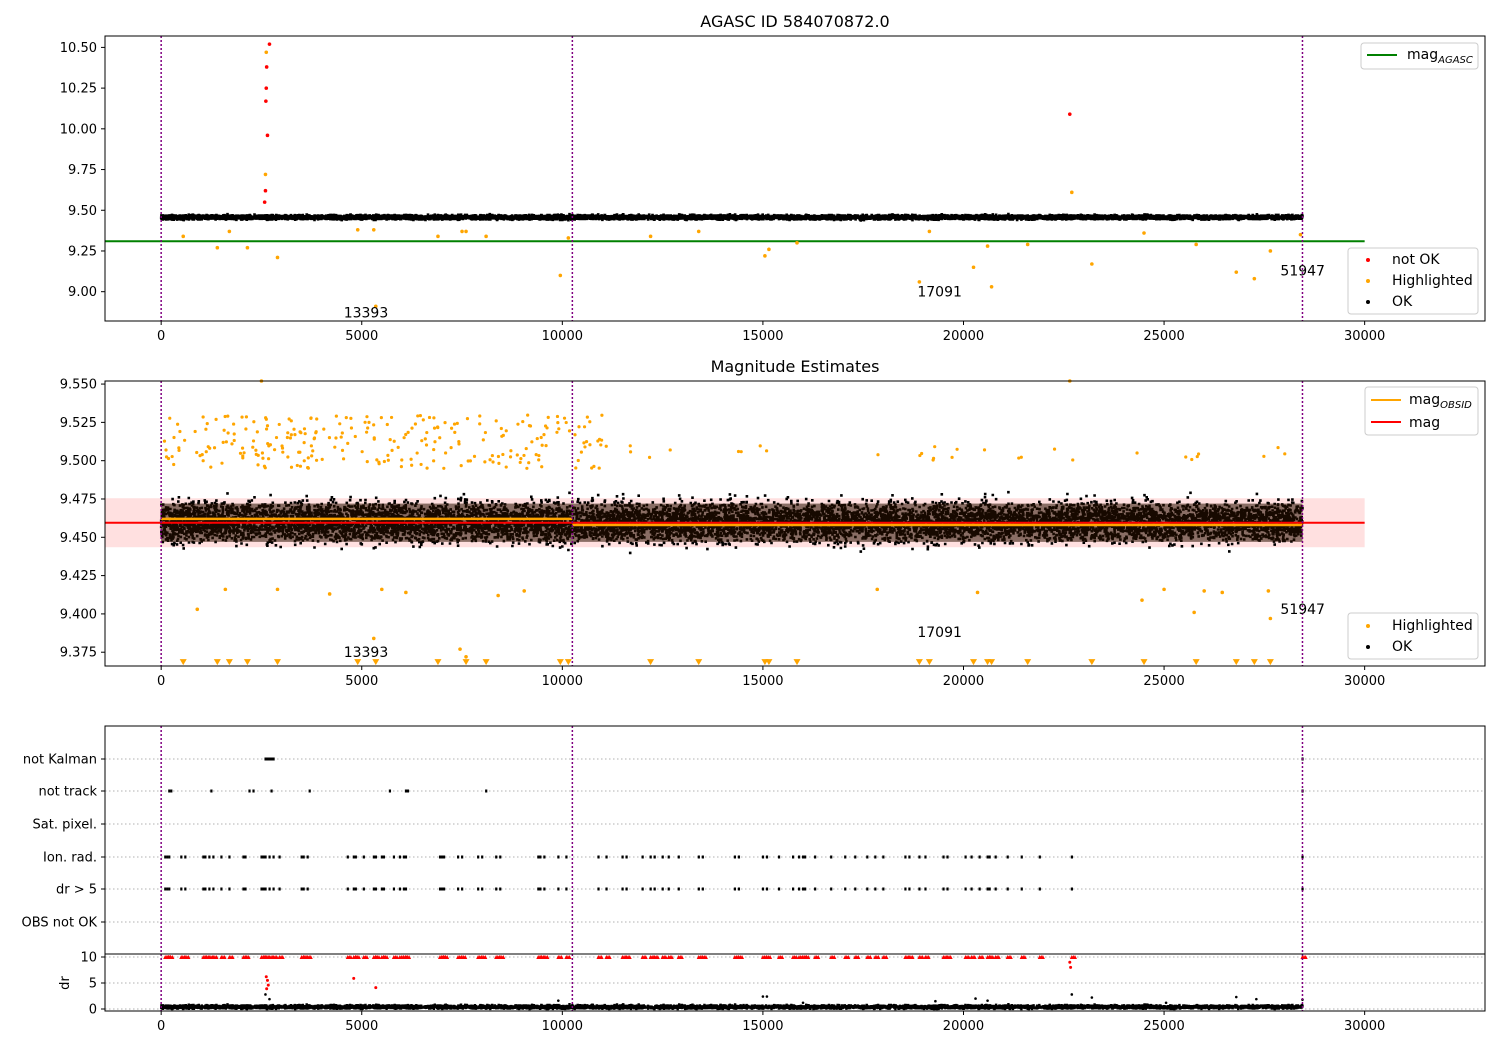 The image size is (1500, 1050). What do you see at coordinates (803, 1003) in the screenshot?
I see `dr-outlier` at bounding box center [803, 1003].